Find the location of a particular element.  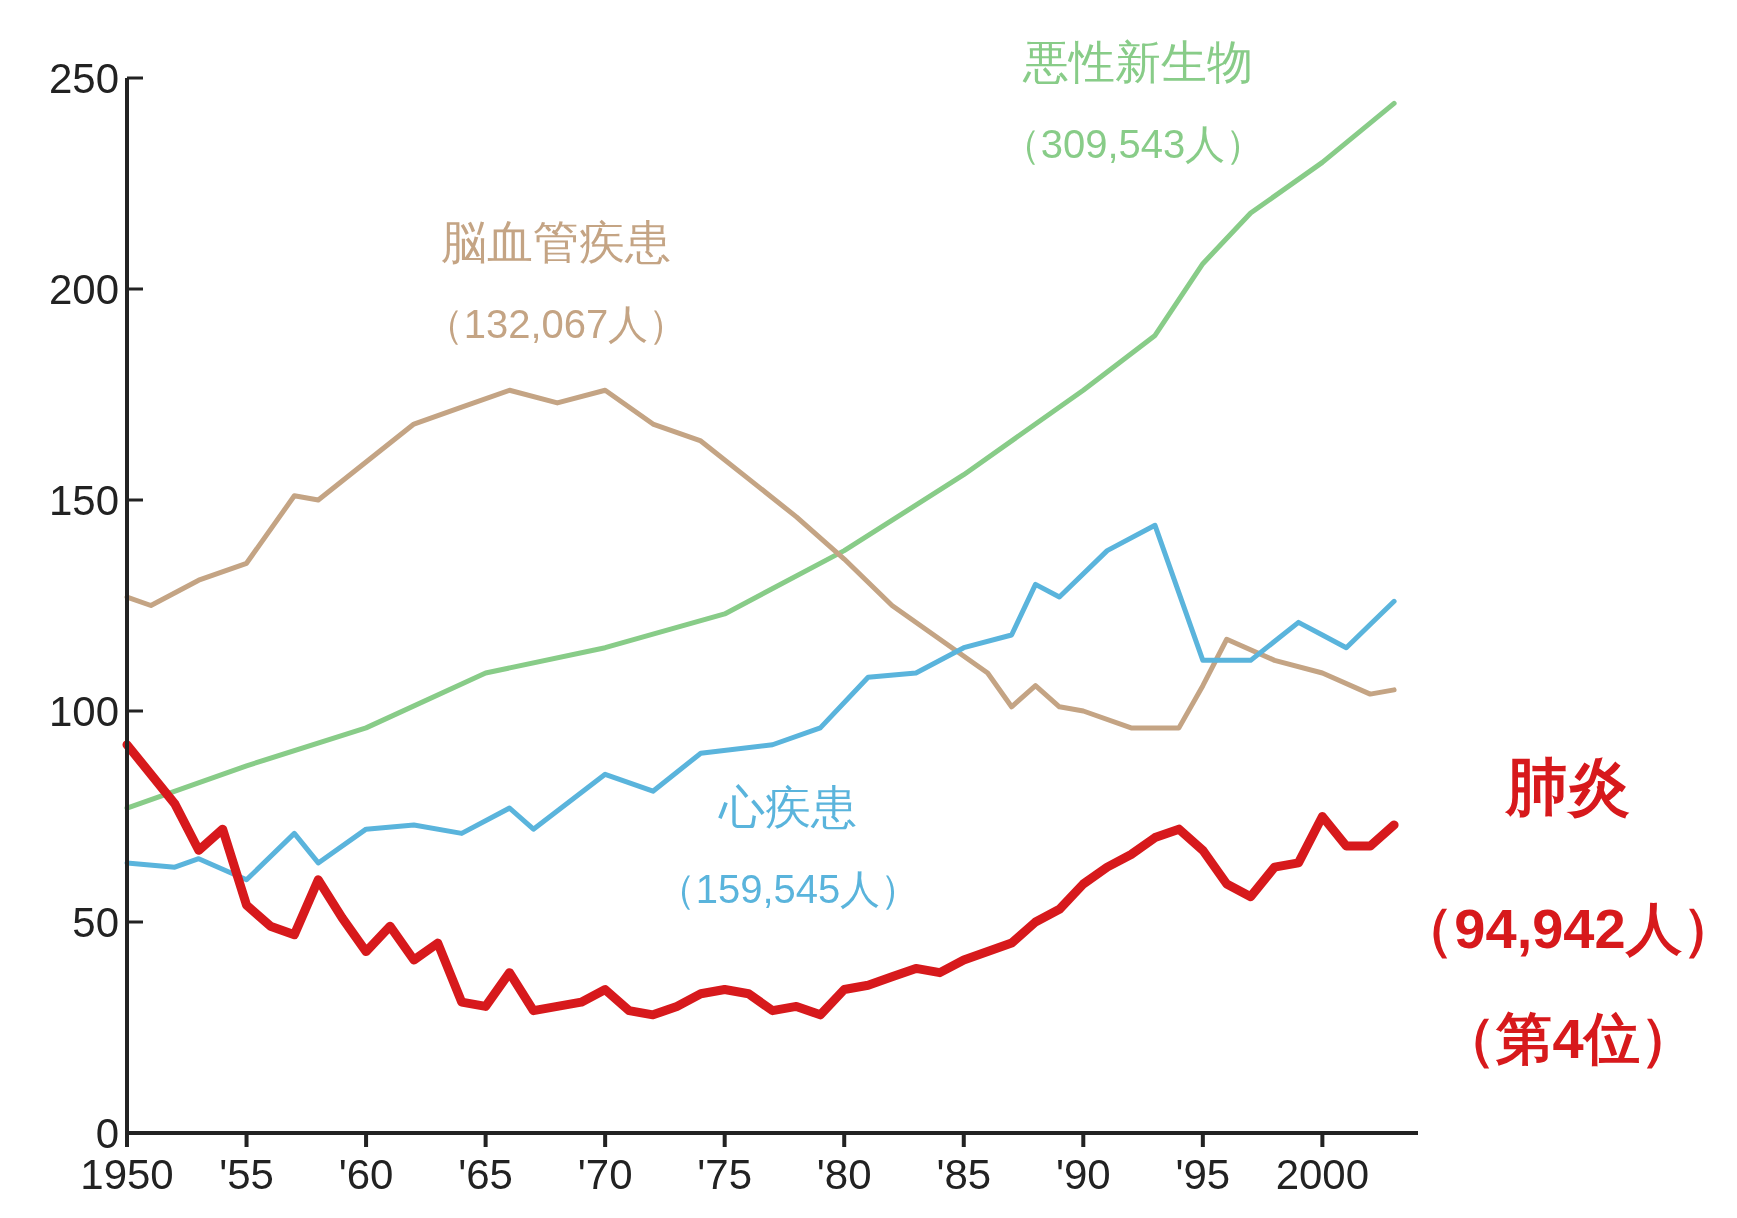

x-tick-label: '80 is located at coordinates (844, 1174).